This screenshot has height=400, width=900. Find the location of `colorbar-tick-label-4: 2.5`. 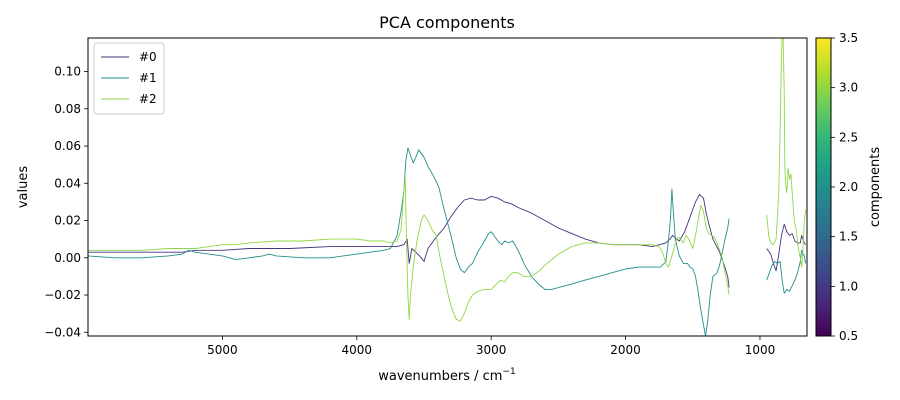

colorbar-tick-label-4: 2.5 is located at coordinates (848, 137).